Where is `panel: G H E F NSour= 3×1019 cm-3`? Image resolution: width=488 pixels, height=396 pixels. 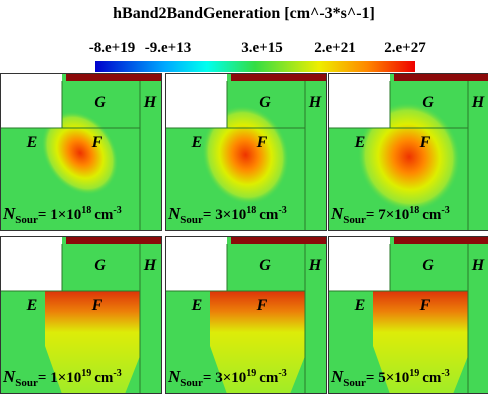 panel: G H E F NSour= 3×1019 cm-3 is located at coordinates (246, 315).